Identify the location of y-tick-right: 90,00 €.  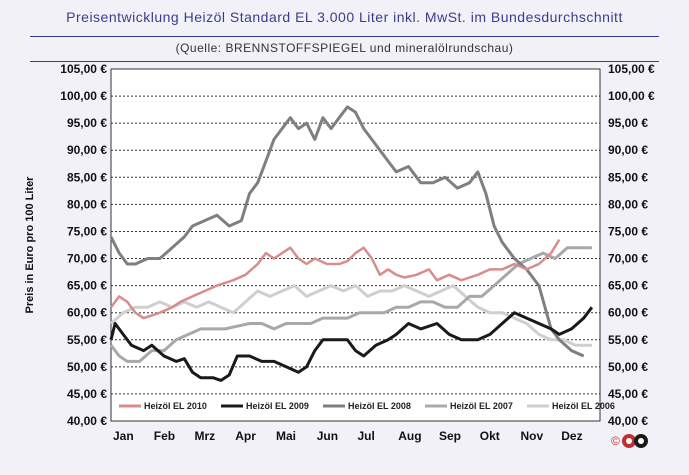
(628, 150).